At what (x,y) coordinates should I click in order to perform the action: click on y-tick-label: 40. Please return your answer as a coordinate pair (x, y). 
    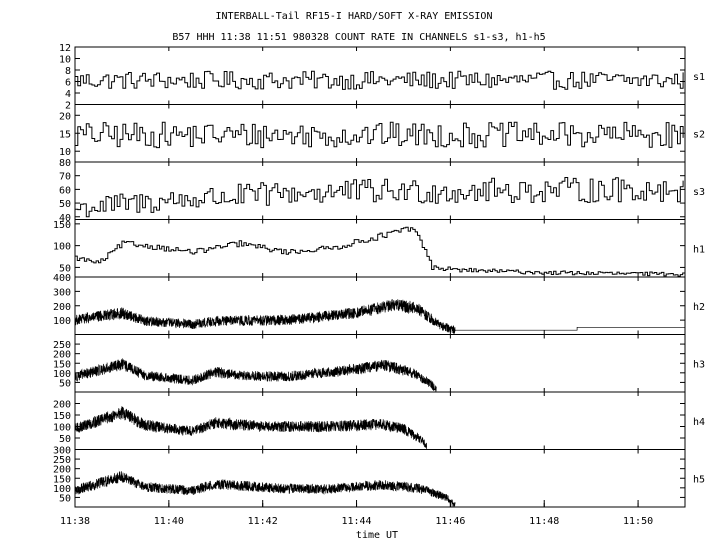
    Looking at the image, I should click on (65, 218).